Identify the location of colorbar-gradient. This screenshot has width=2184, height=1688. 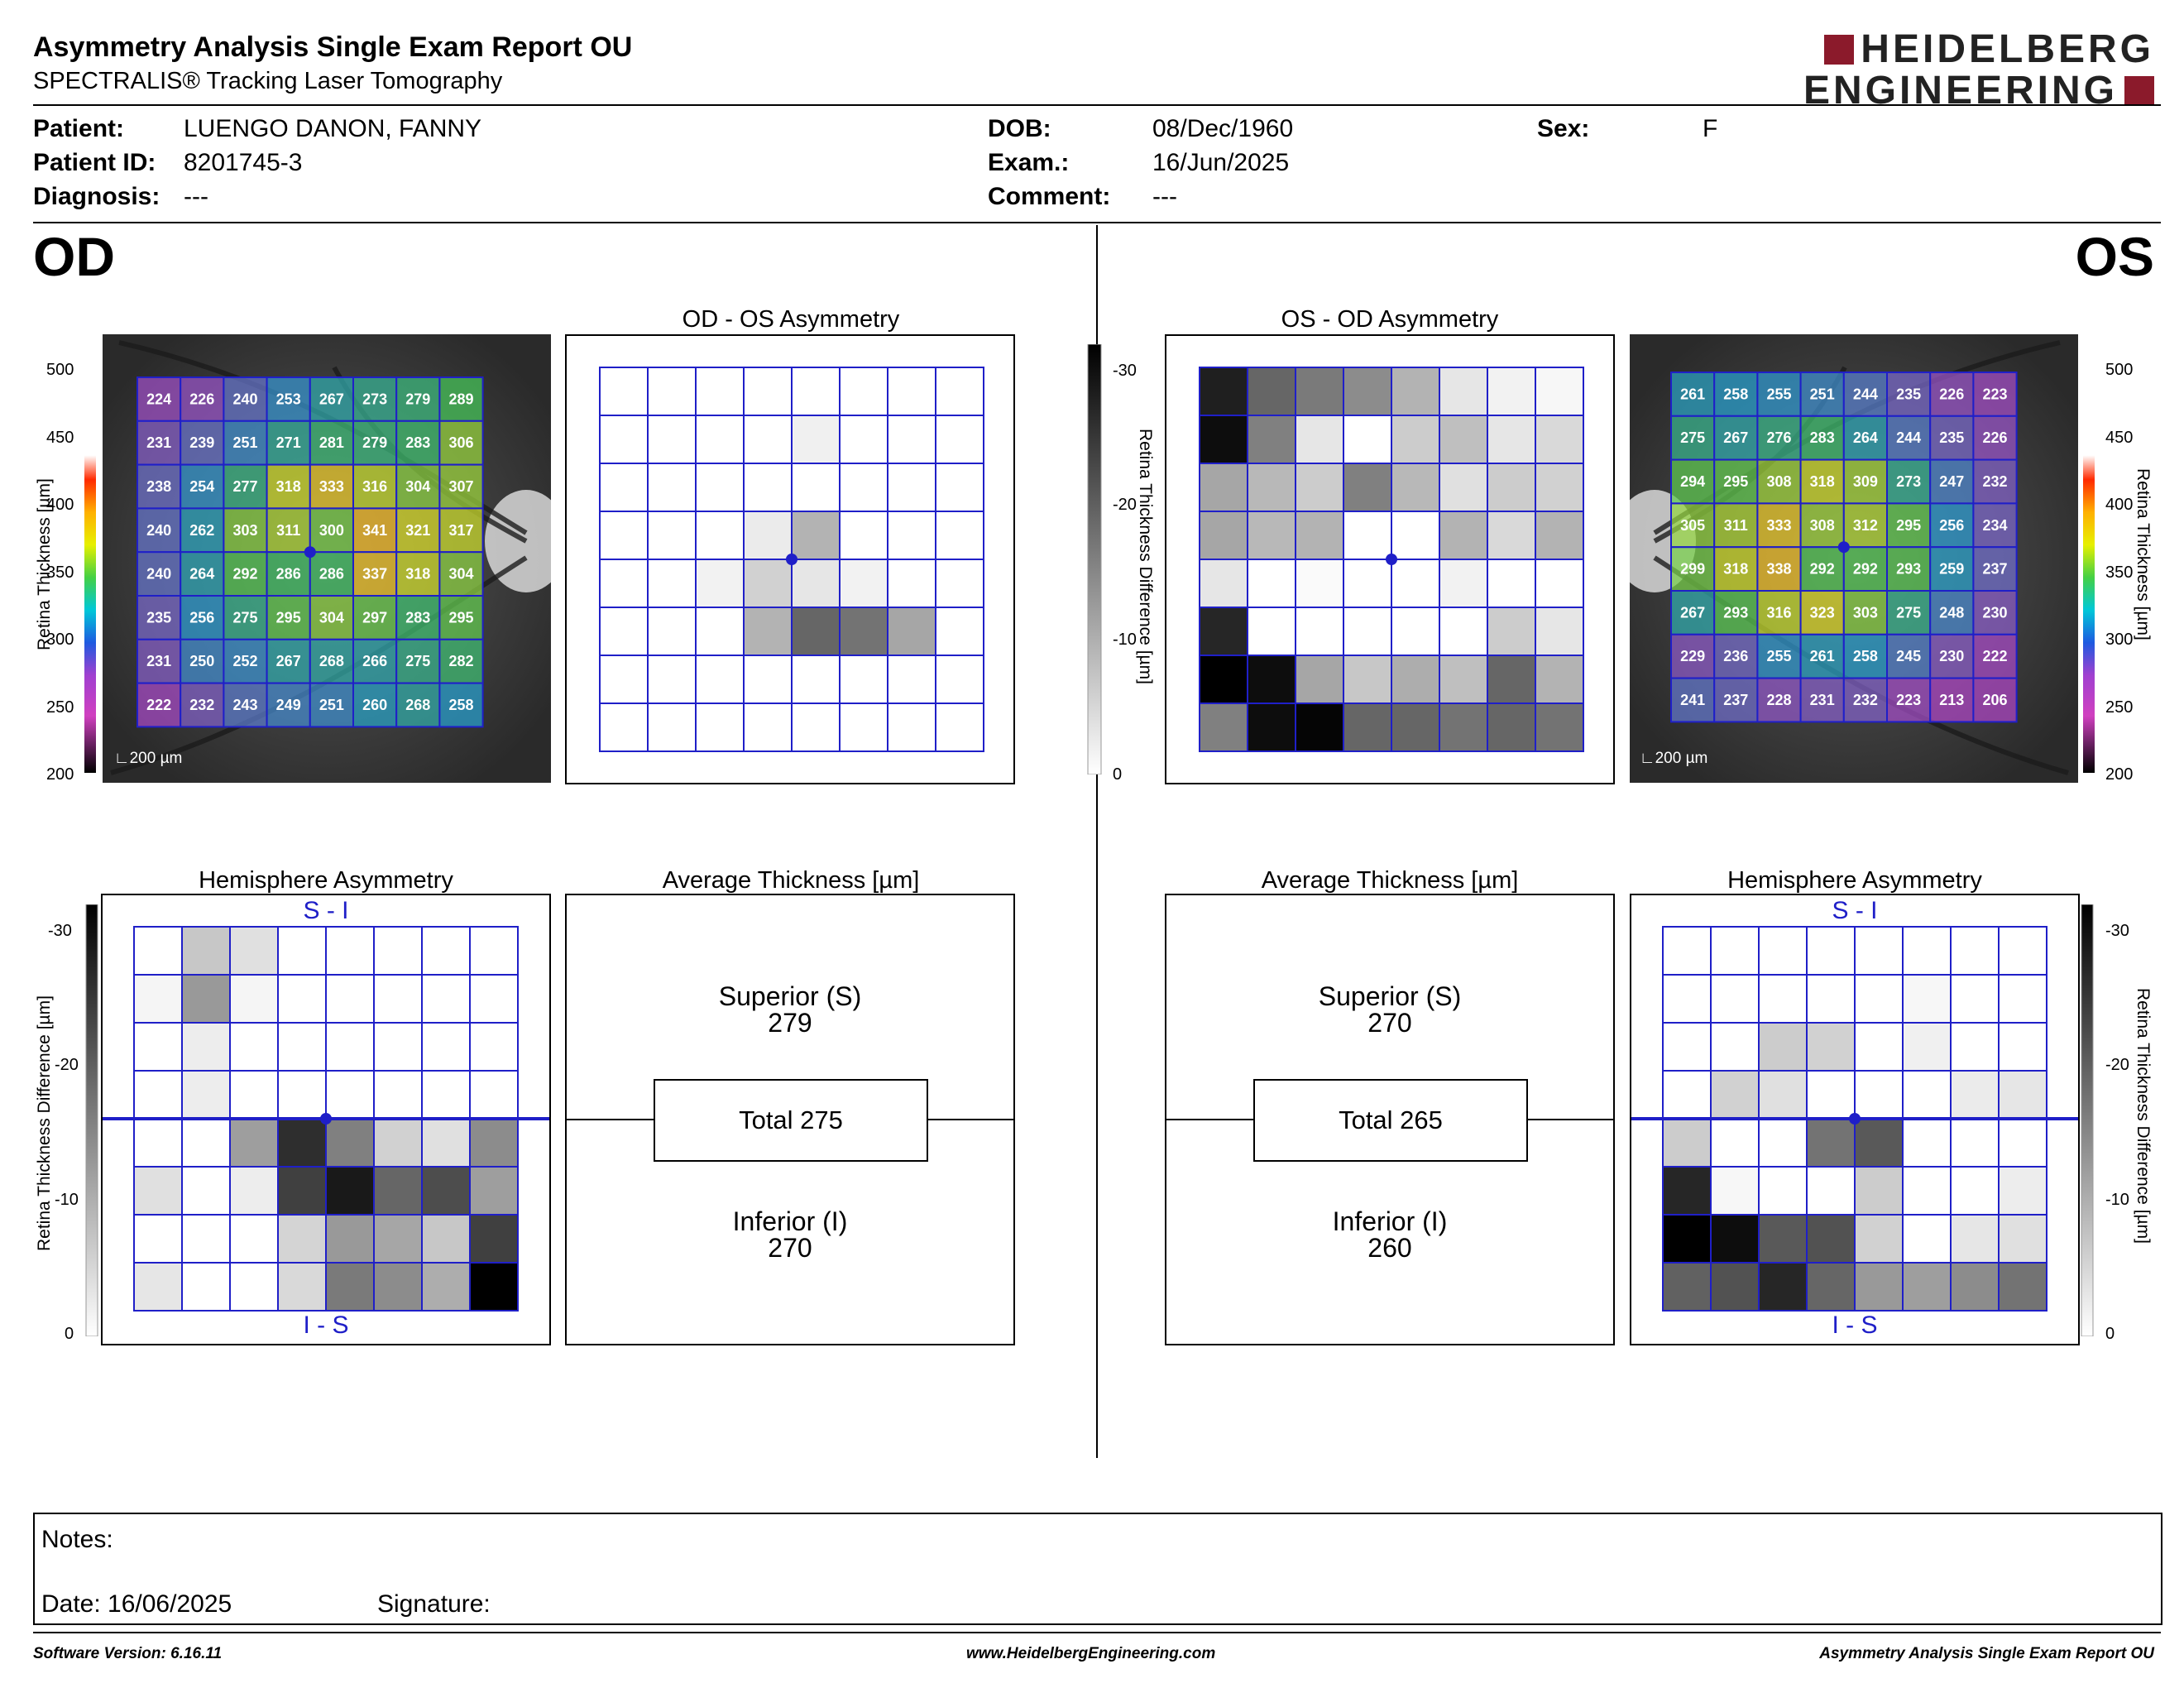
(90, 569).